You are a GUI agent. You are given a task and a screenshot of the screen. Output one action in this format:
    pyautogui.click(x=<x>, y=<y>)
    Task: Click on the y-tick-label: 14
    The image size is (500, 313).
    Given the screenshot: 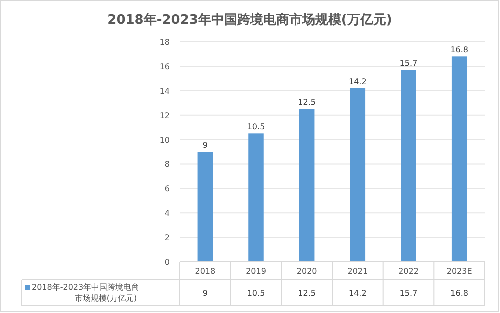 What is the action you would take?
    pyautogui.click(x=165, y=91)
    